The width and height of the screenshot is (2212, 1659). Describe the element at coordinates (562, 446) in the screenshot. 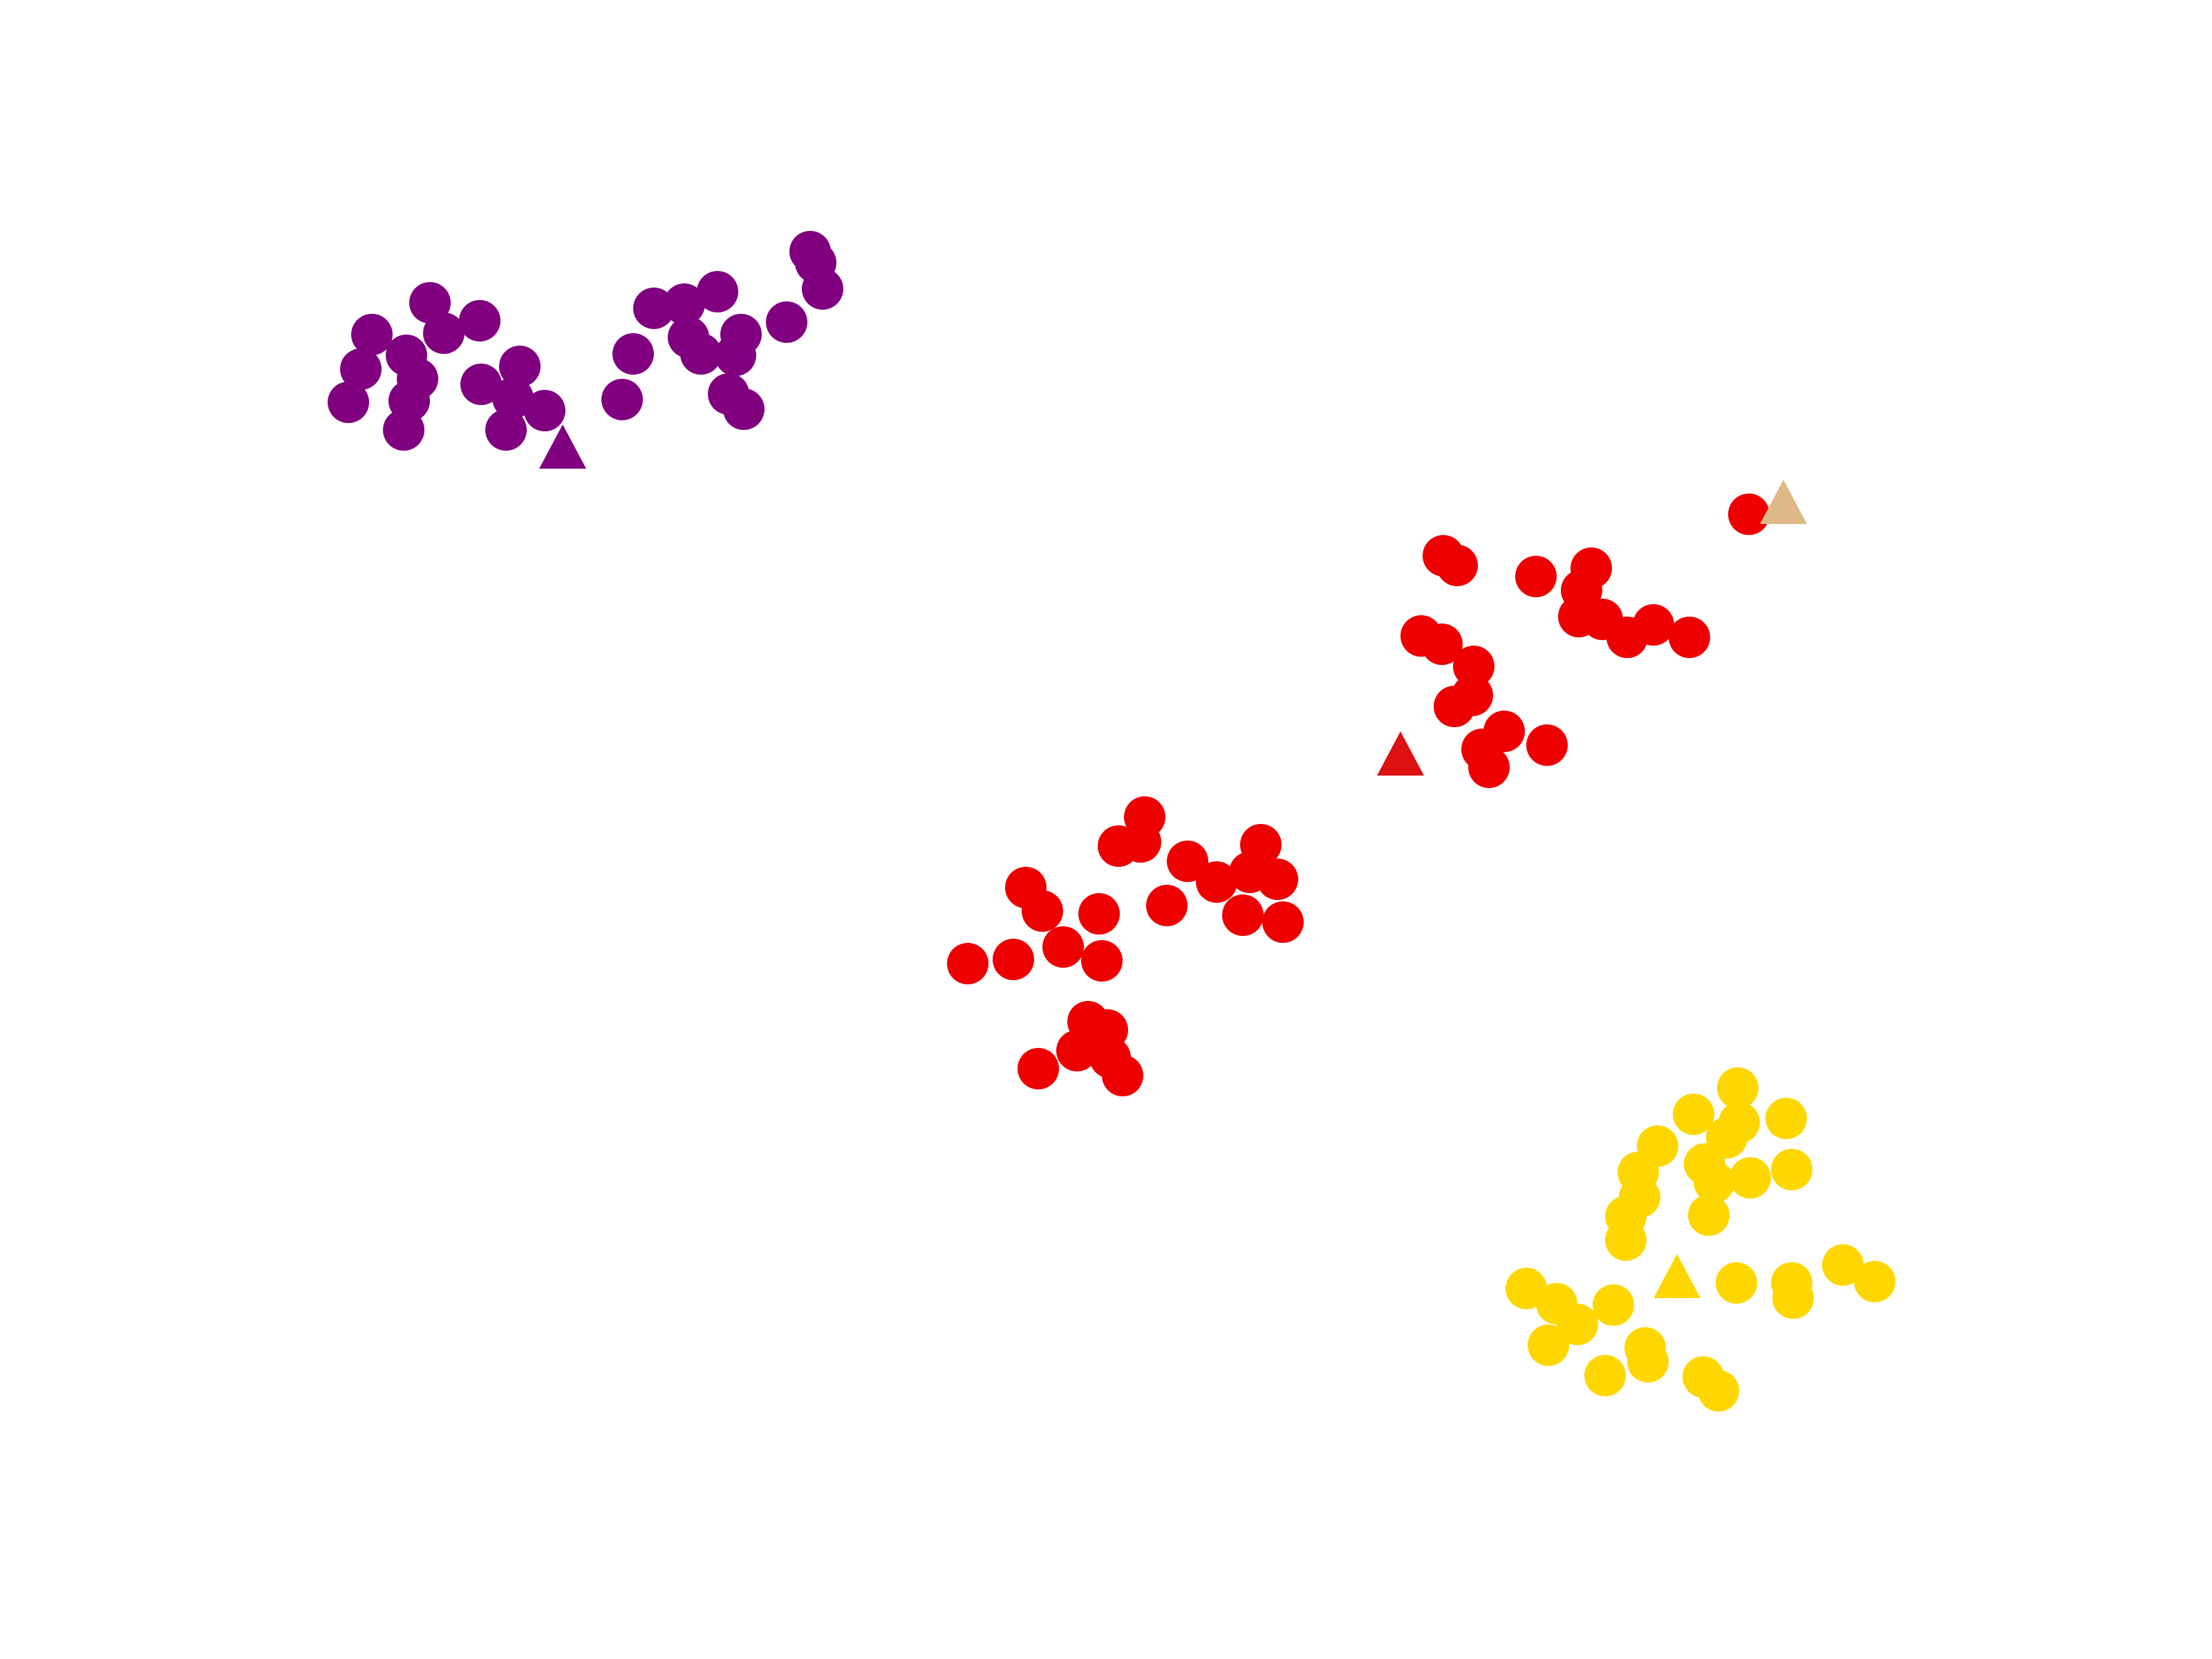

I see `purple-triangle-marker` at that location.